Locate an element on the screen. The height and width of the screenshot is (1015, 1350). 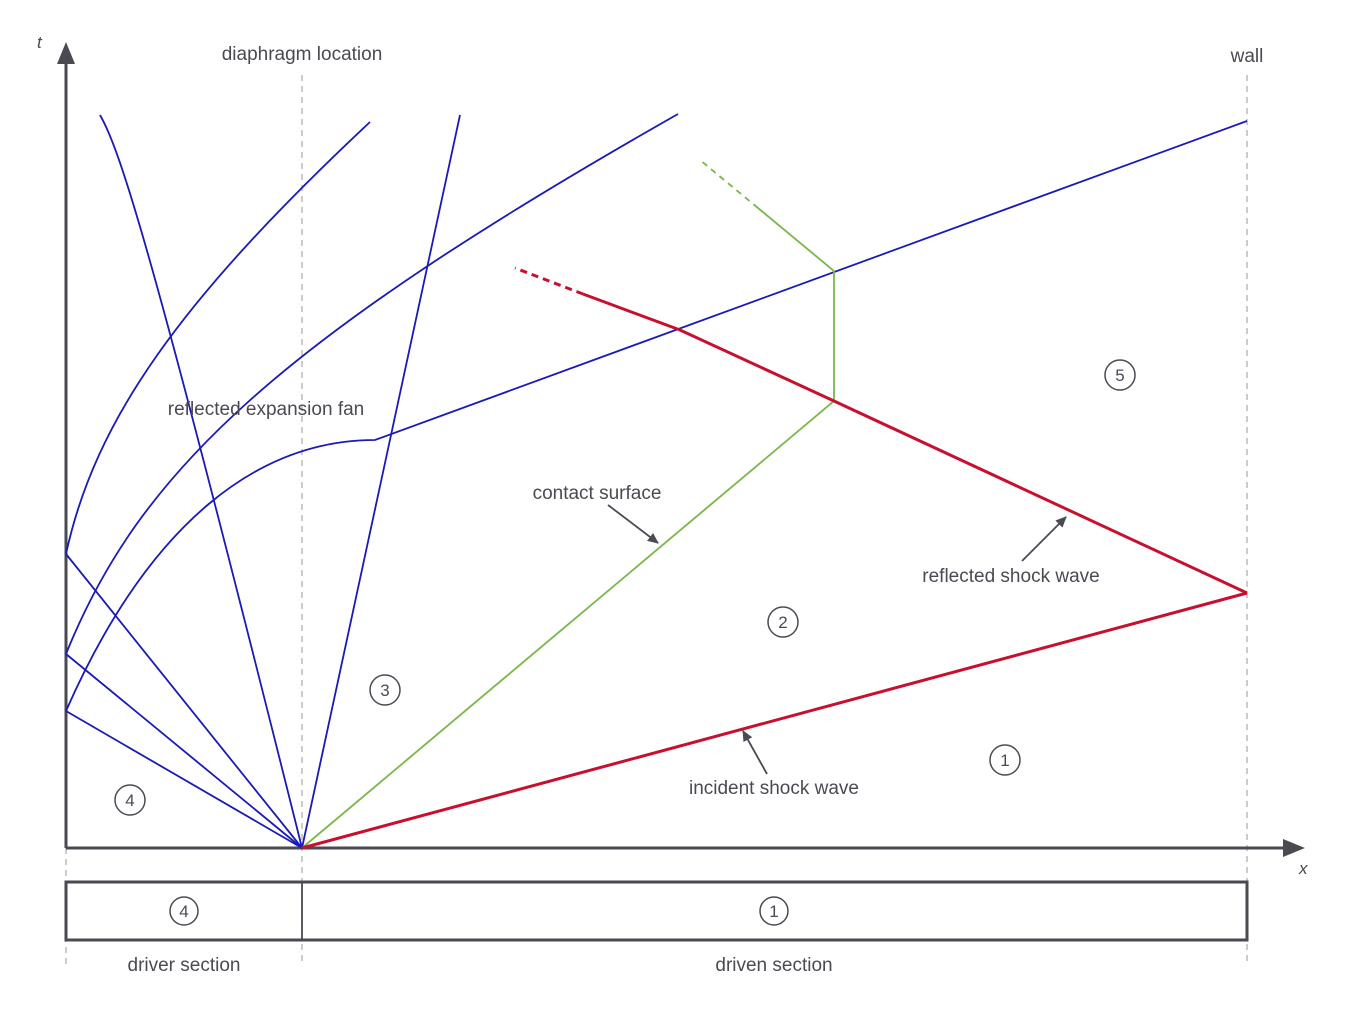
region-5-number: 5 is located at coordinates (1119, 375).